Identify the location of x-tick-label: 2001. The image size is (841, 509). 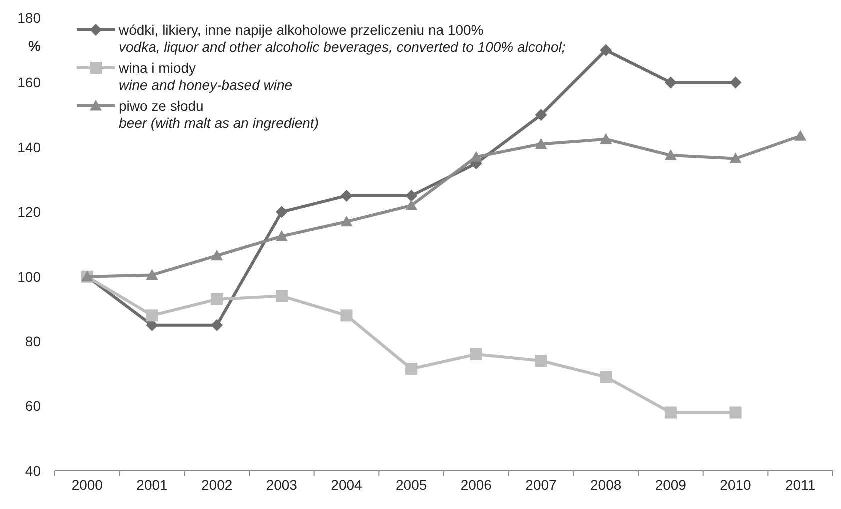
(152, 485).